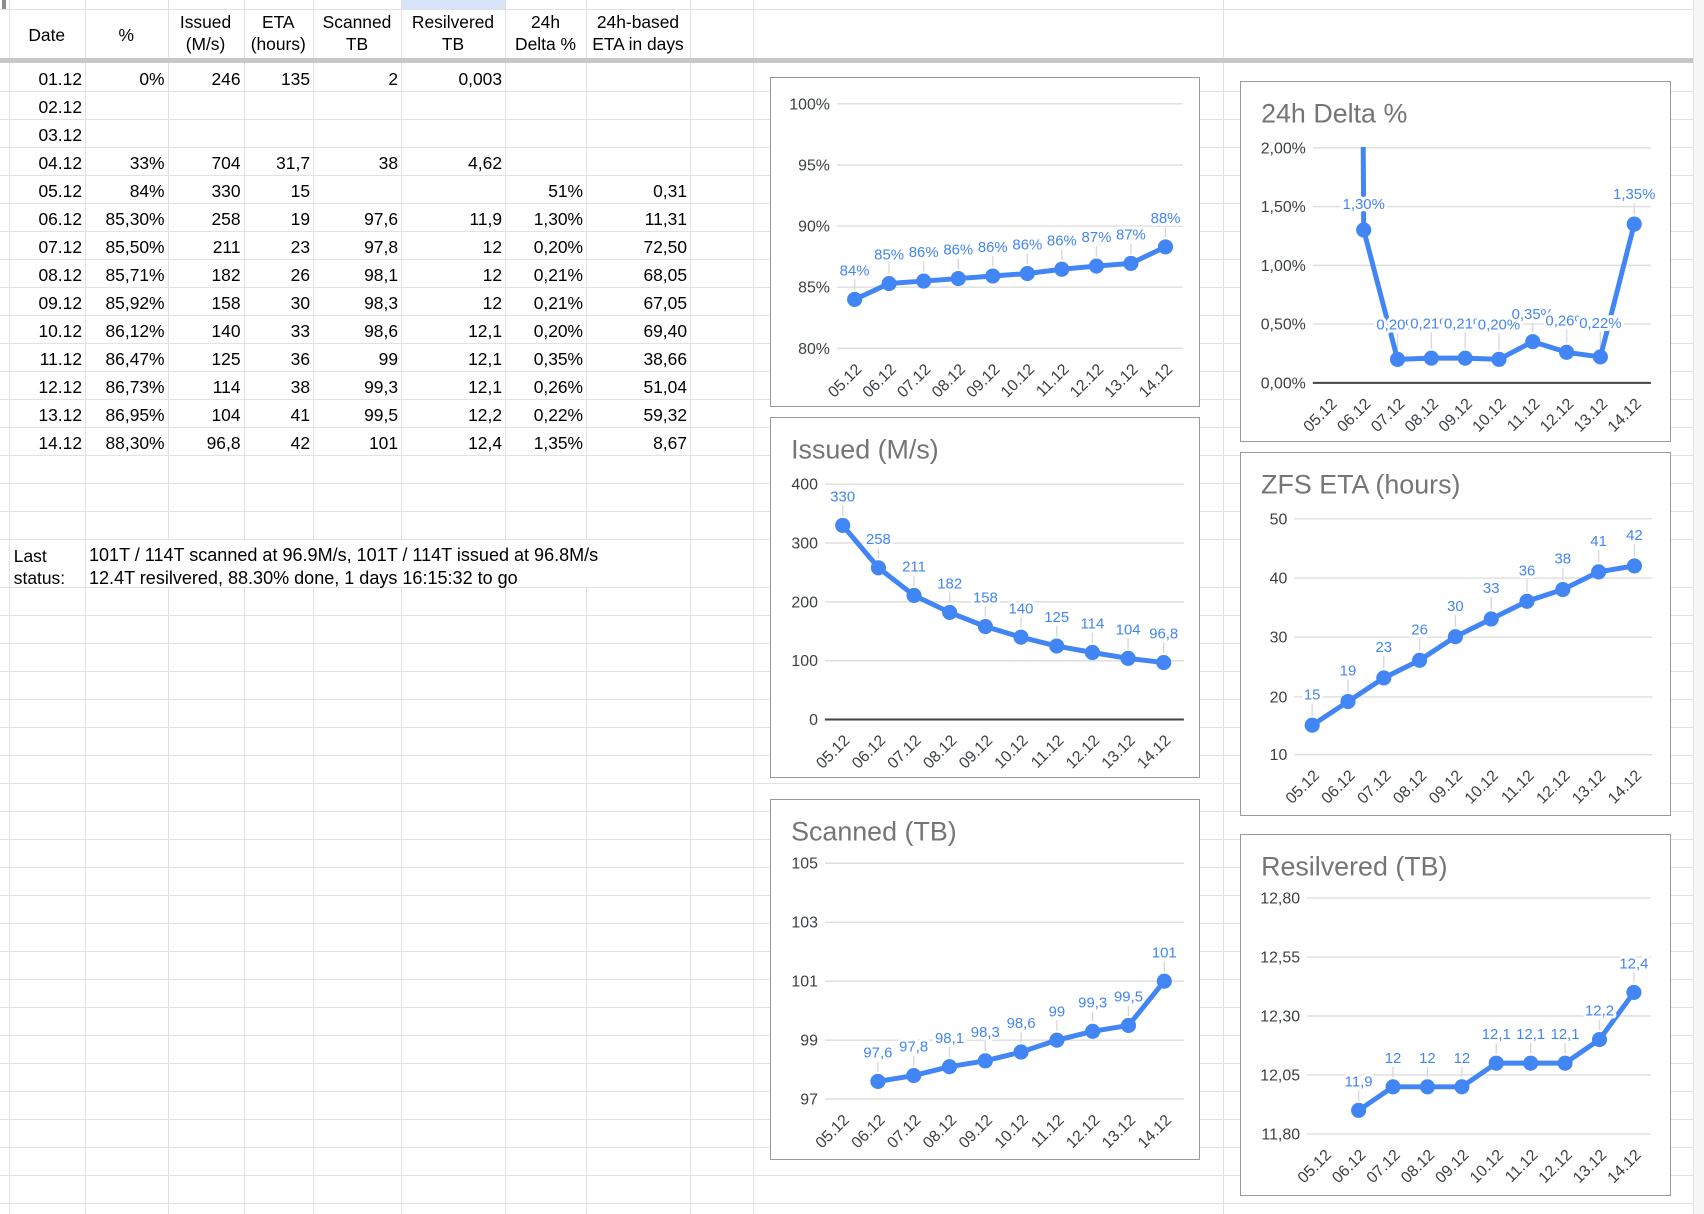 Image resolution: width=1704 pixels, height=1214 pixels. Describe the element at coordinates (1128, 630) in the screenshot. I see `svg-text: 104` at that location.